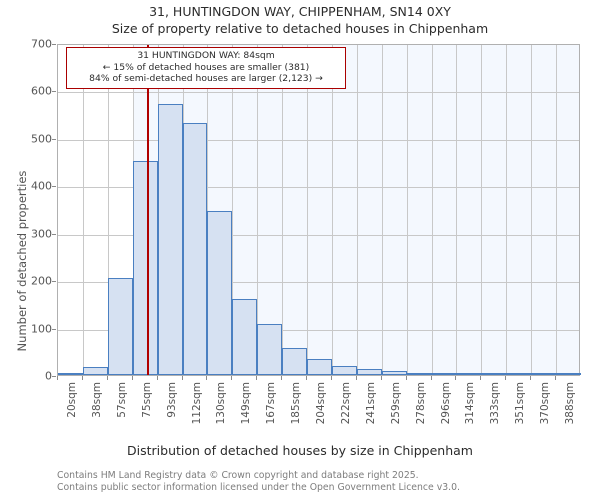 This screenshot has width=600, height=500. What do you see at coordinates (495, 403) in the screenshot?
I see `x-axis-tick-label: 333sqm` at bounding box center [495, 403].